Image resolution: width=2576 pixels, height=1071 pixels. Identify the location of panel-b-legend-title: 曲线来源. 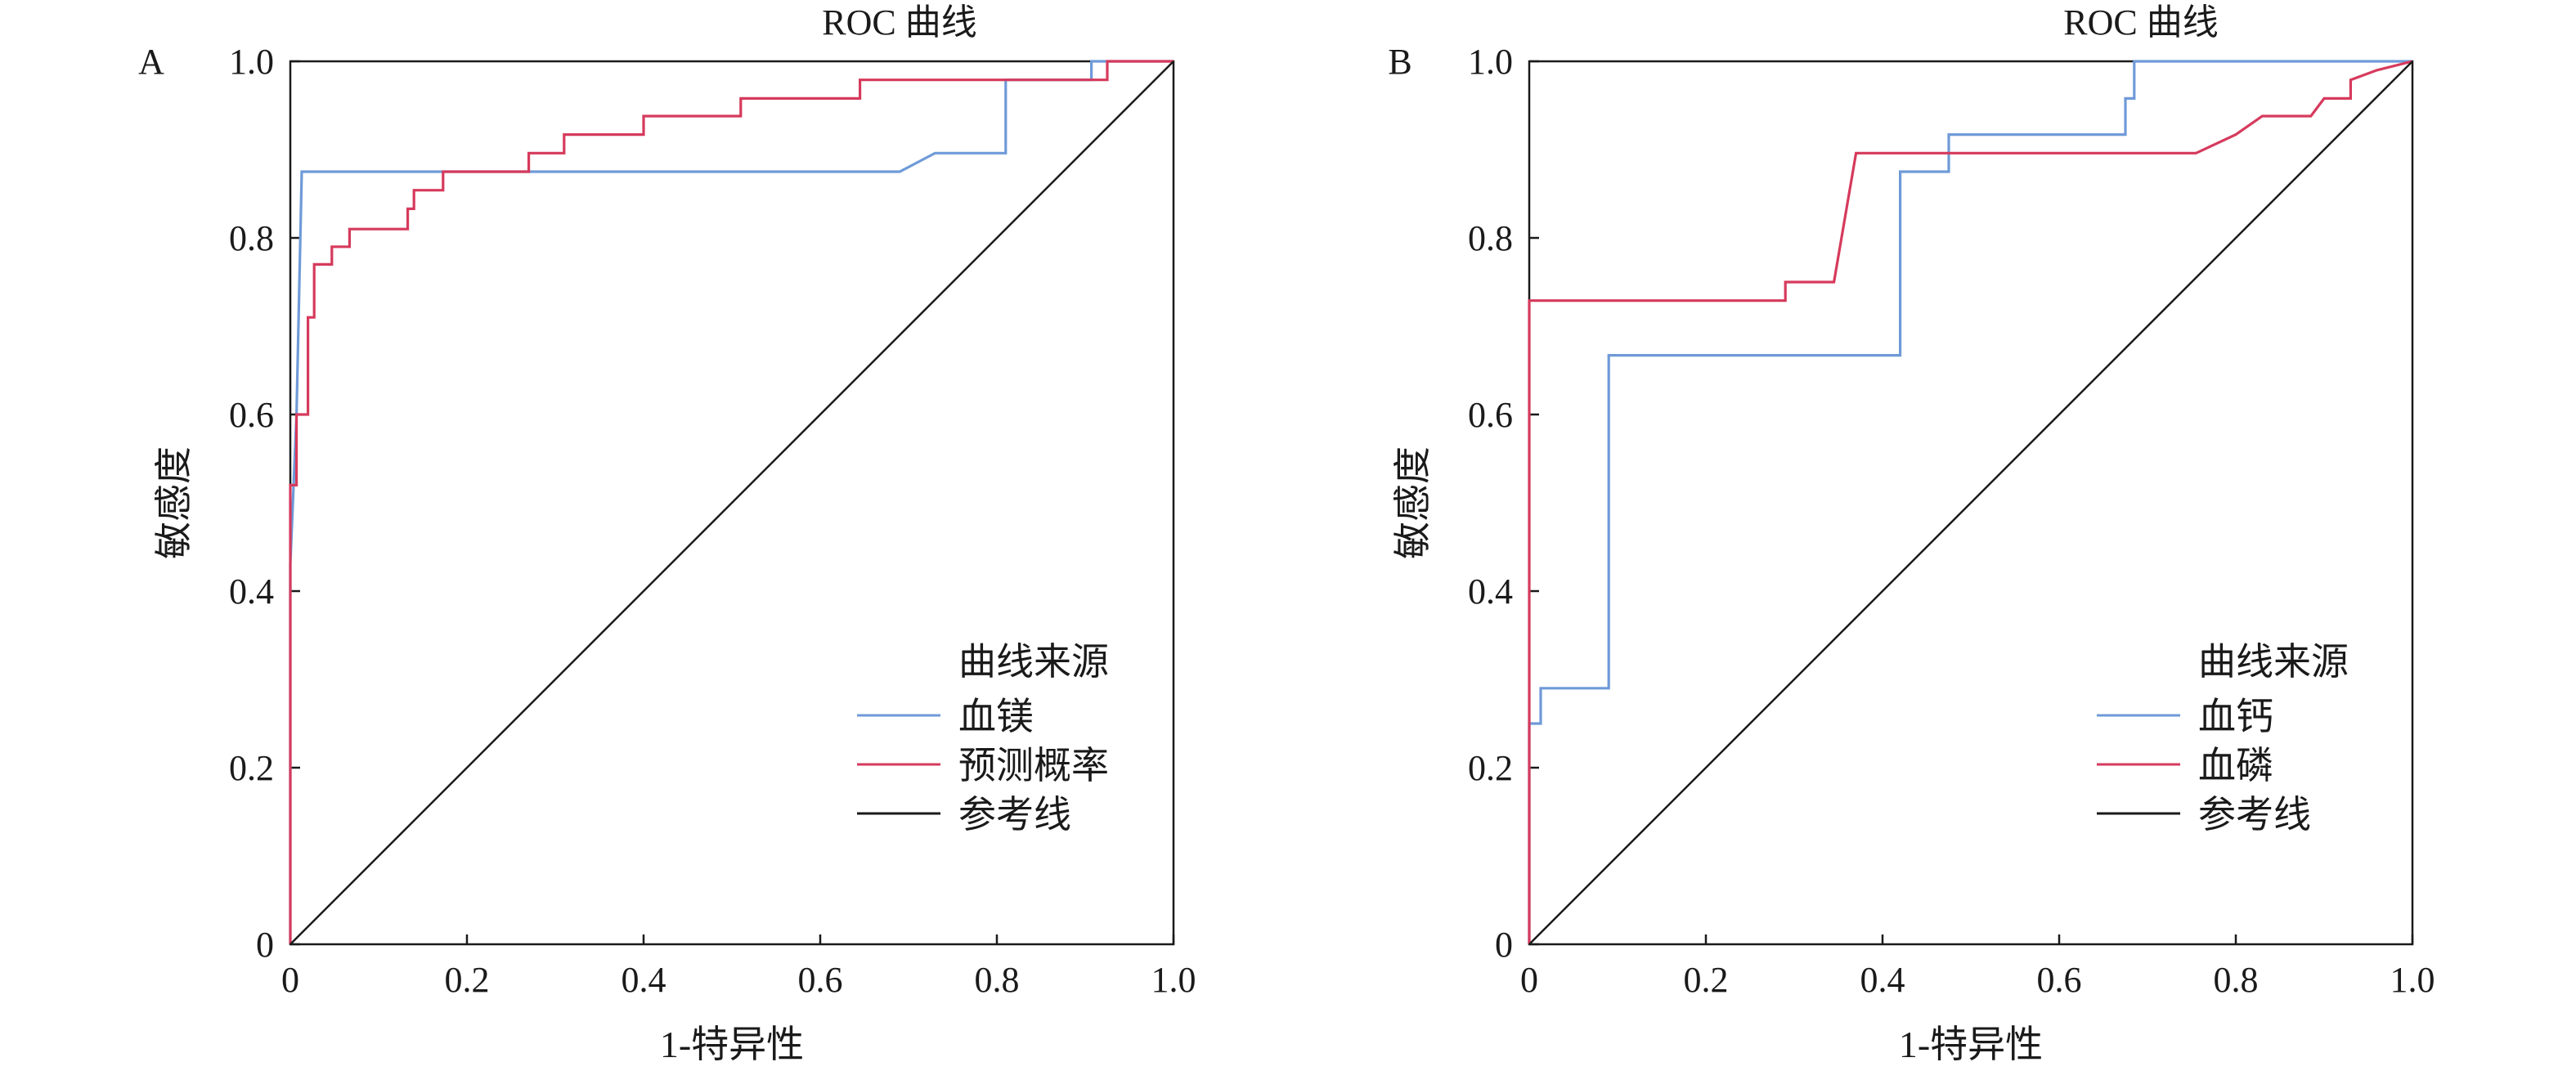
(2273, 662).